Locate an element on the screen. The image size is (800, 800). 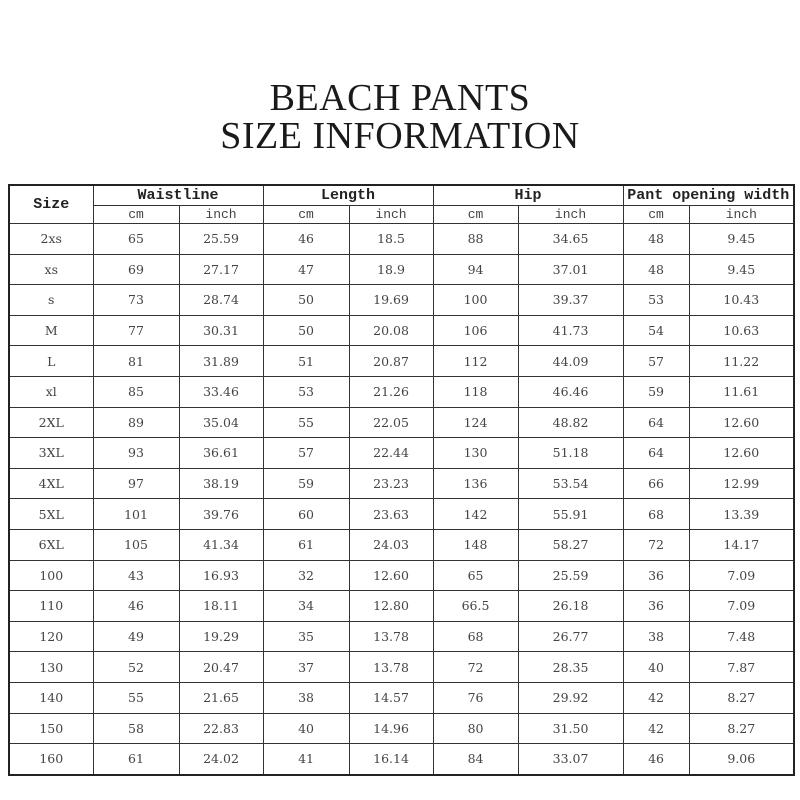
value-cell: 48.82 is located at coordinates (570, 422).